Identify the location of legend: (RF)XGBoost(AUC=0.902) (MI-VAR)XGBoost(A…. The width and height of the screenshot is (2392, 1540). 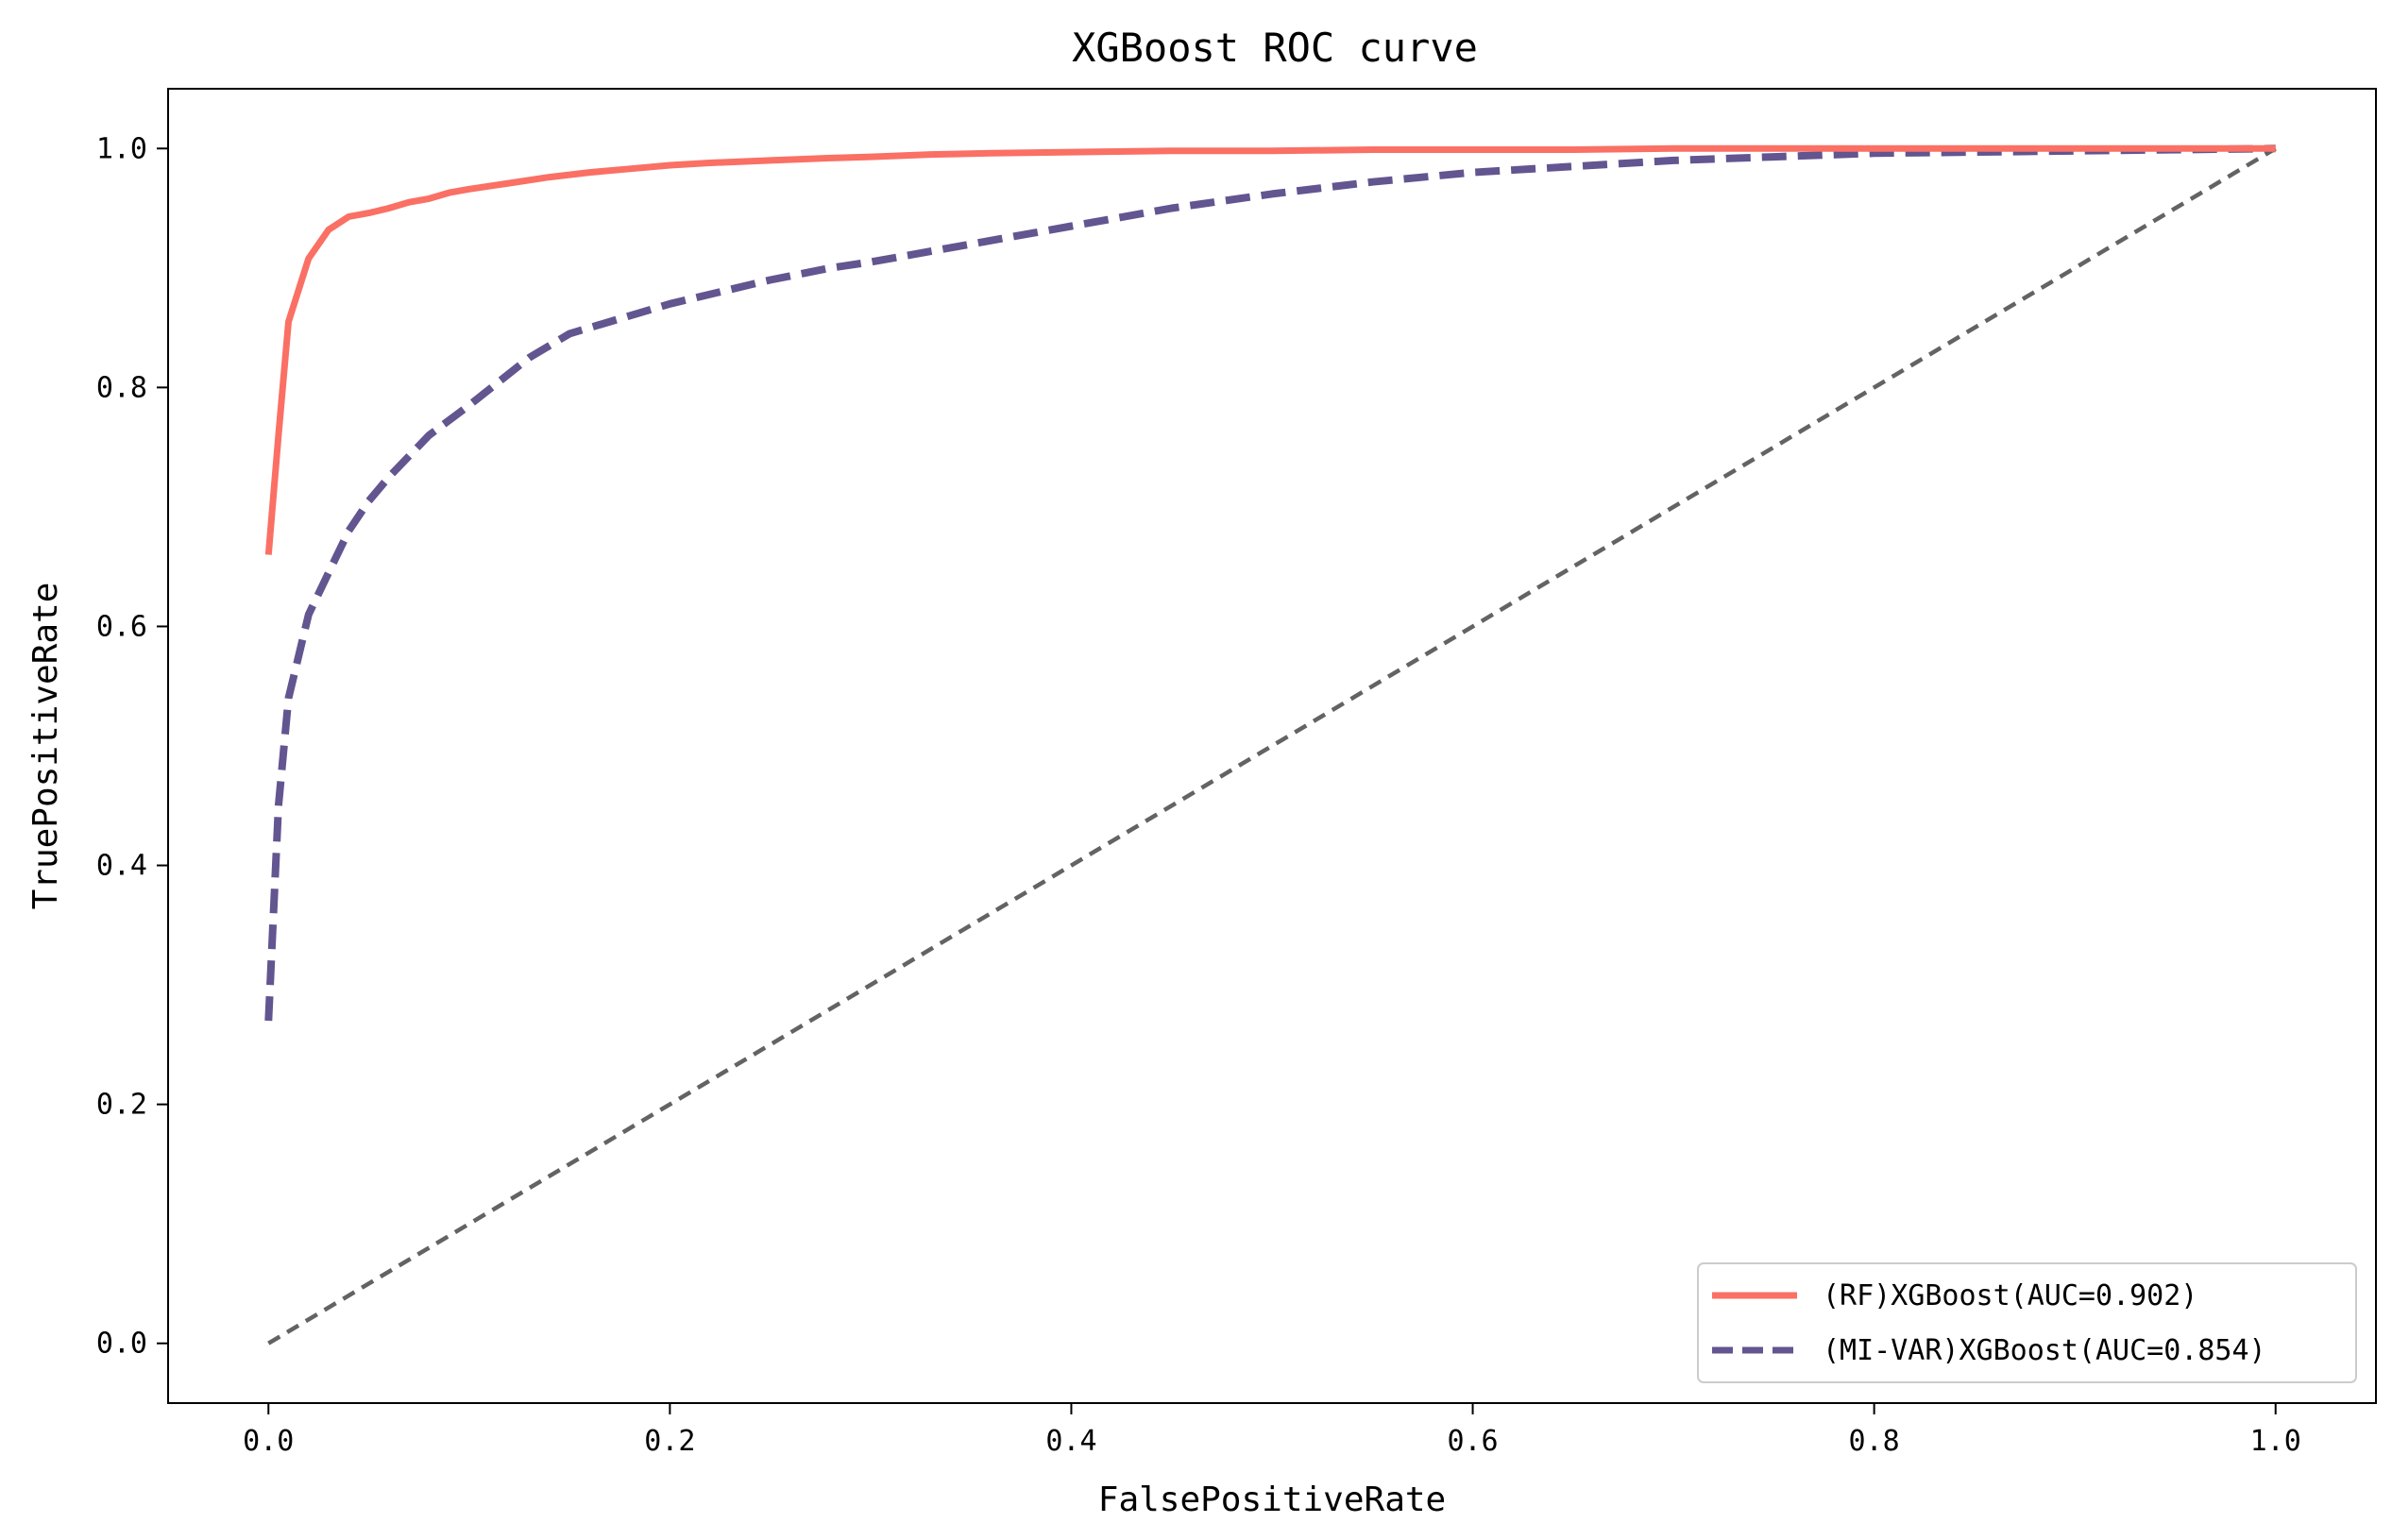
(2027, 1322).